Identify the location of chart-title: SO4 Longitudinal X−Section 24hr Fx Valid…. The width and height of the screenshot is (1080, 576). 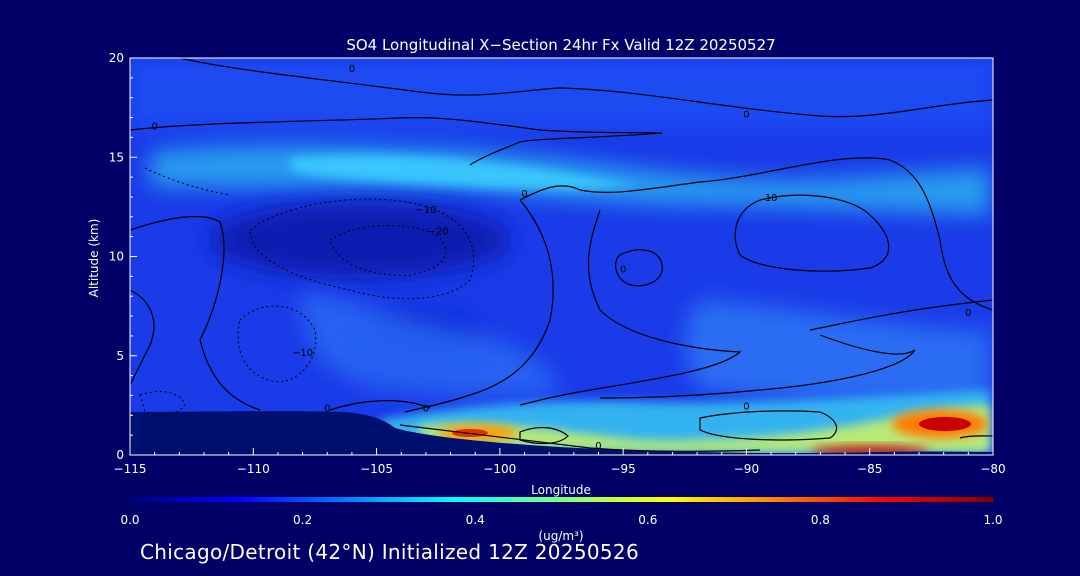
(560, 45).